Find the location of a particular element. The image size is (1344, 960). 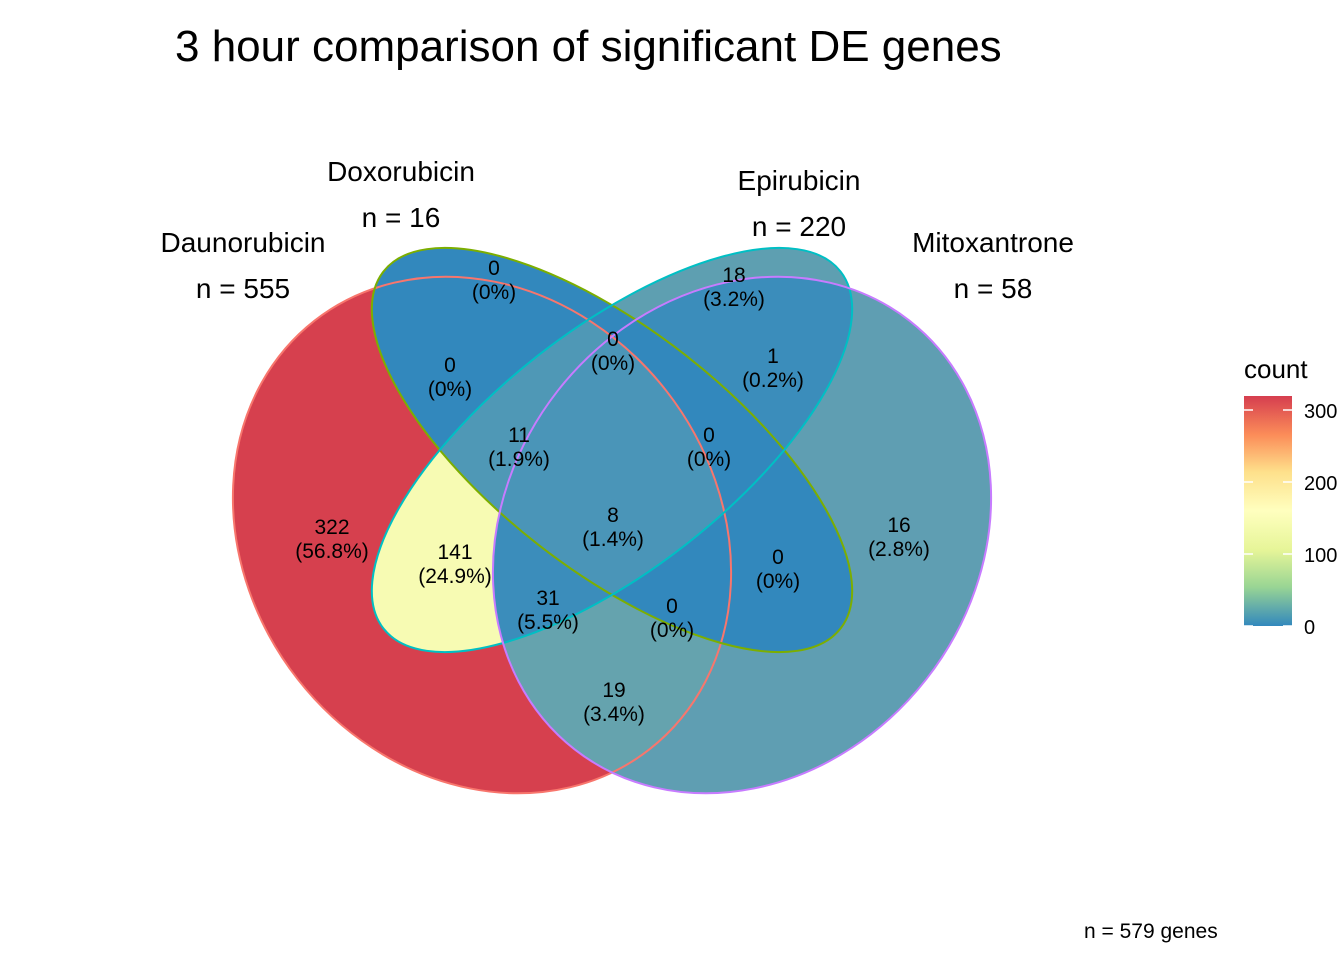

region-count: 31 is located at coordinates (547, 598).